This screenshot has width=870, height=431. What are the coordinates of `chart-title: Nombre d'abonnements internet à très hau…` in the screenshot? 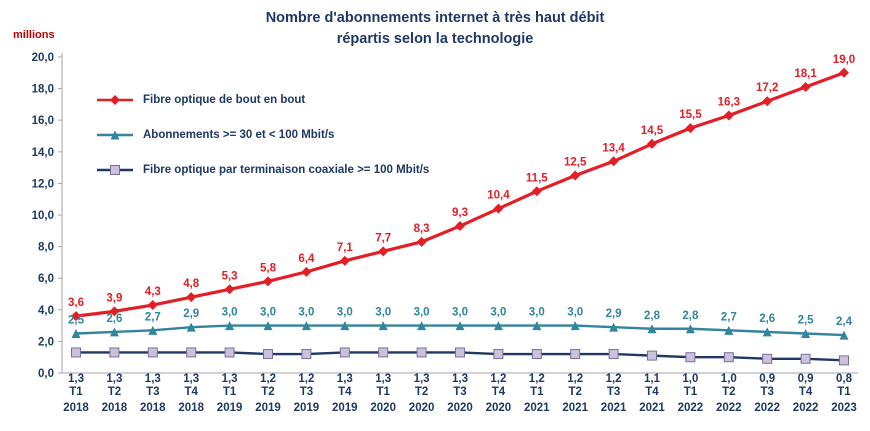 It's located at (435, 29).